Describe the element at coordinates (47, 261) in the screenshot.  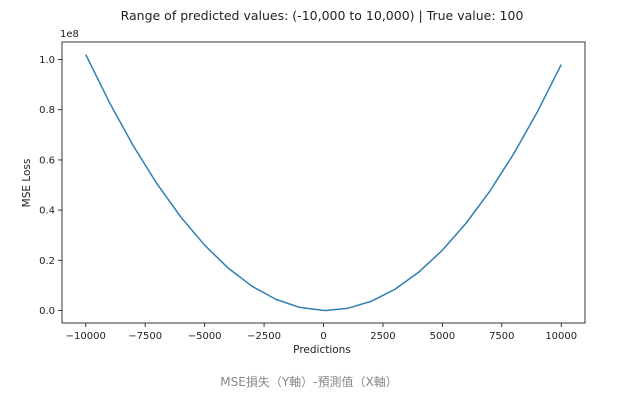
I see `y-tick-label: 0.2` at that location.